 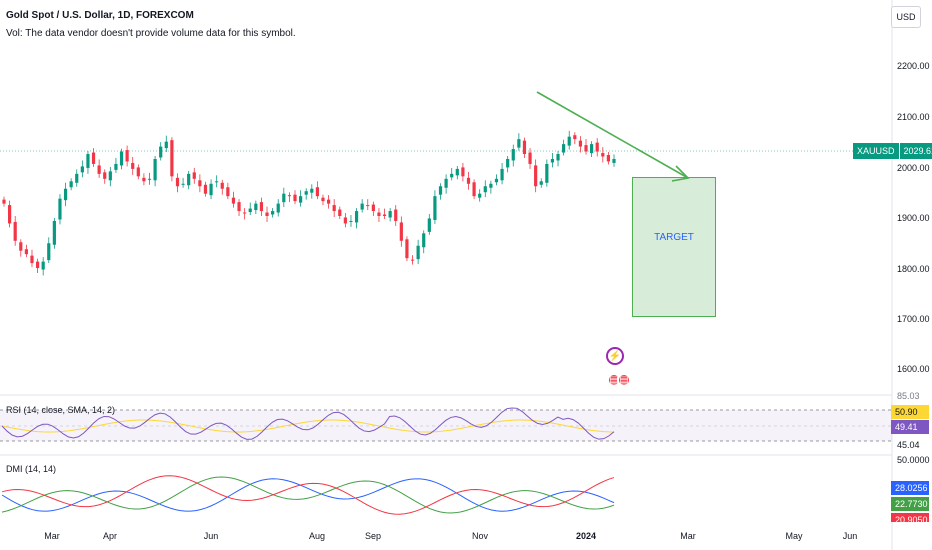 I want to click on target-box: TARGET, so click(x=674, y=247).